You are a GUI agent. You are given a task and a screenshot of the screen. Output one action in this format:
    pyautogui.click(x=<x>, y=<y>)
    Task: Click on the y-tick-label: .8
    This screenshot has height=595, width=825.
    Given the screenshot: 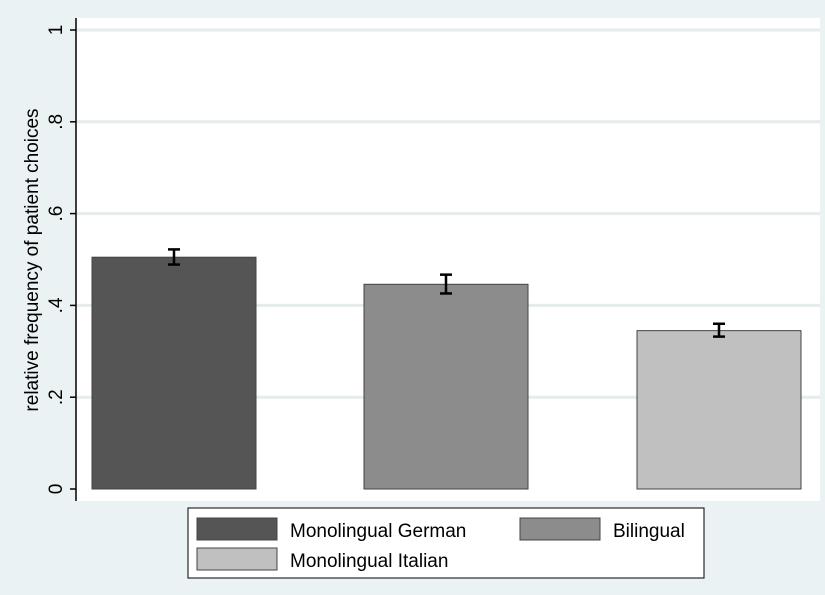 What is the action you would take?
    pyautogui.click(x=56, y=122)
    